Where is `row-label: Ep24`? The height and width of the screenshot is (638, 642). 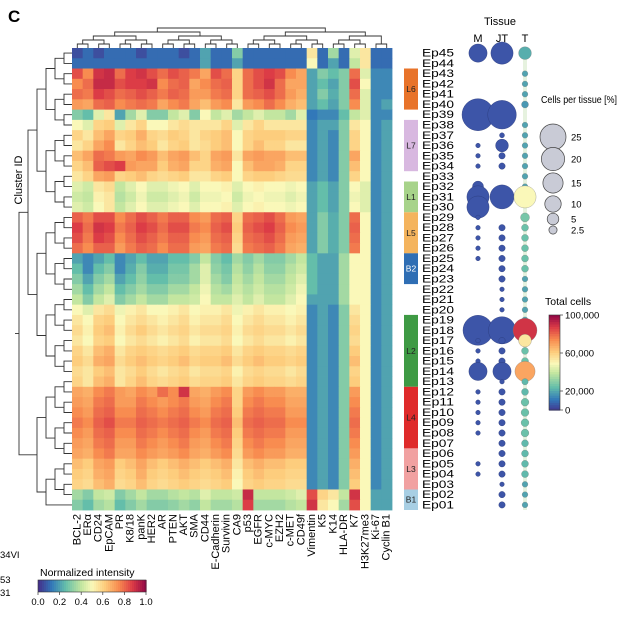
row-label: Ep24 is located at coordinates (438, 269).